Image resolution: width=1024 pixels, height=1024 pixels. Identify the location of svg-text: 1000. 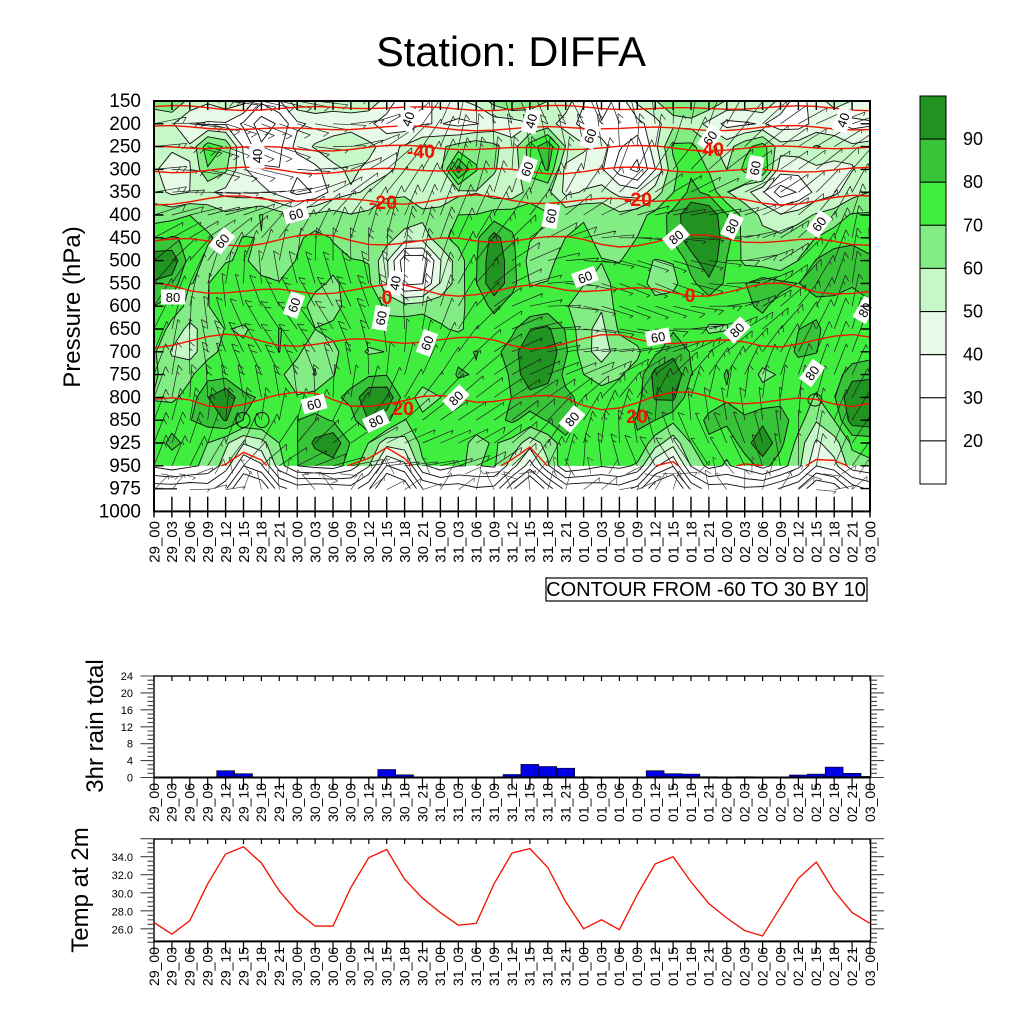
(120, 511).